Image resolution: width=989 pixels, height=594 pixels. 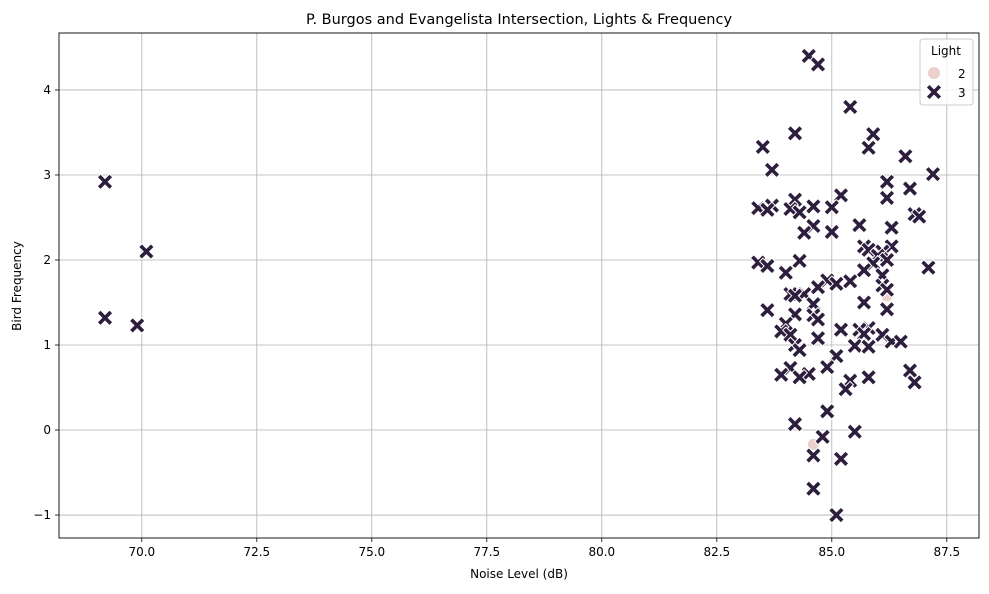 I want to click on y-tick-label: 1, so click(x=47, y=345).